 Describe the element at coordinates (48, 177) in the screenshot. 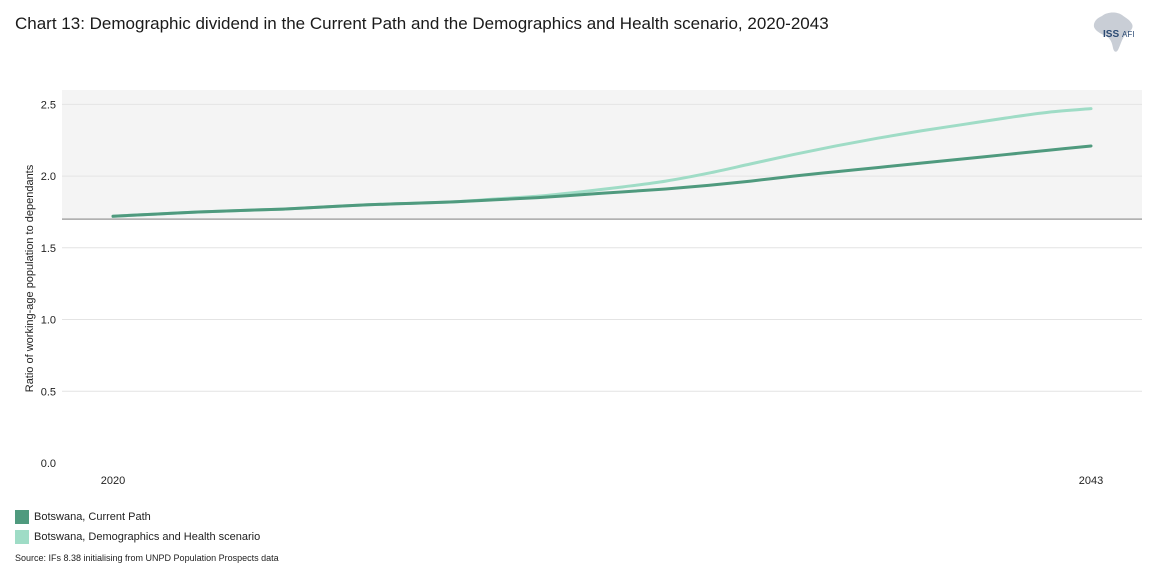

I see `y-tick-label: 2.0` at that location.